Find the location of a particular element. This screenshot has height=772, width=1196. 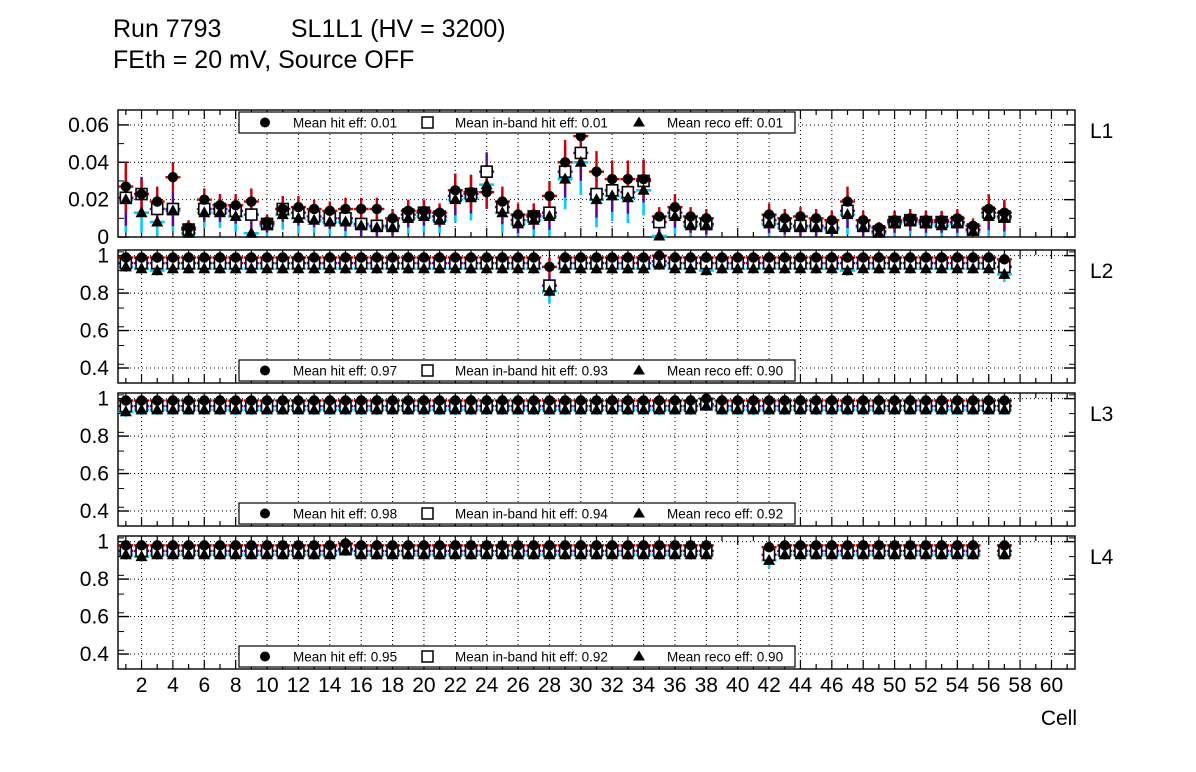

xtick-label: 48 is located at coordinates (863, 685).